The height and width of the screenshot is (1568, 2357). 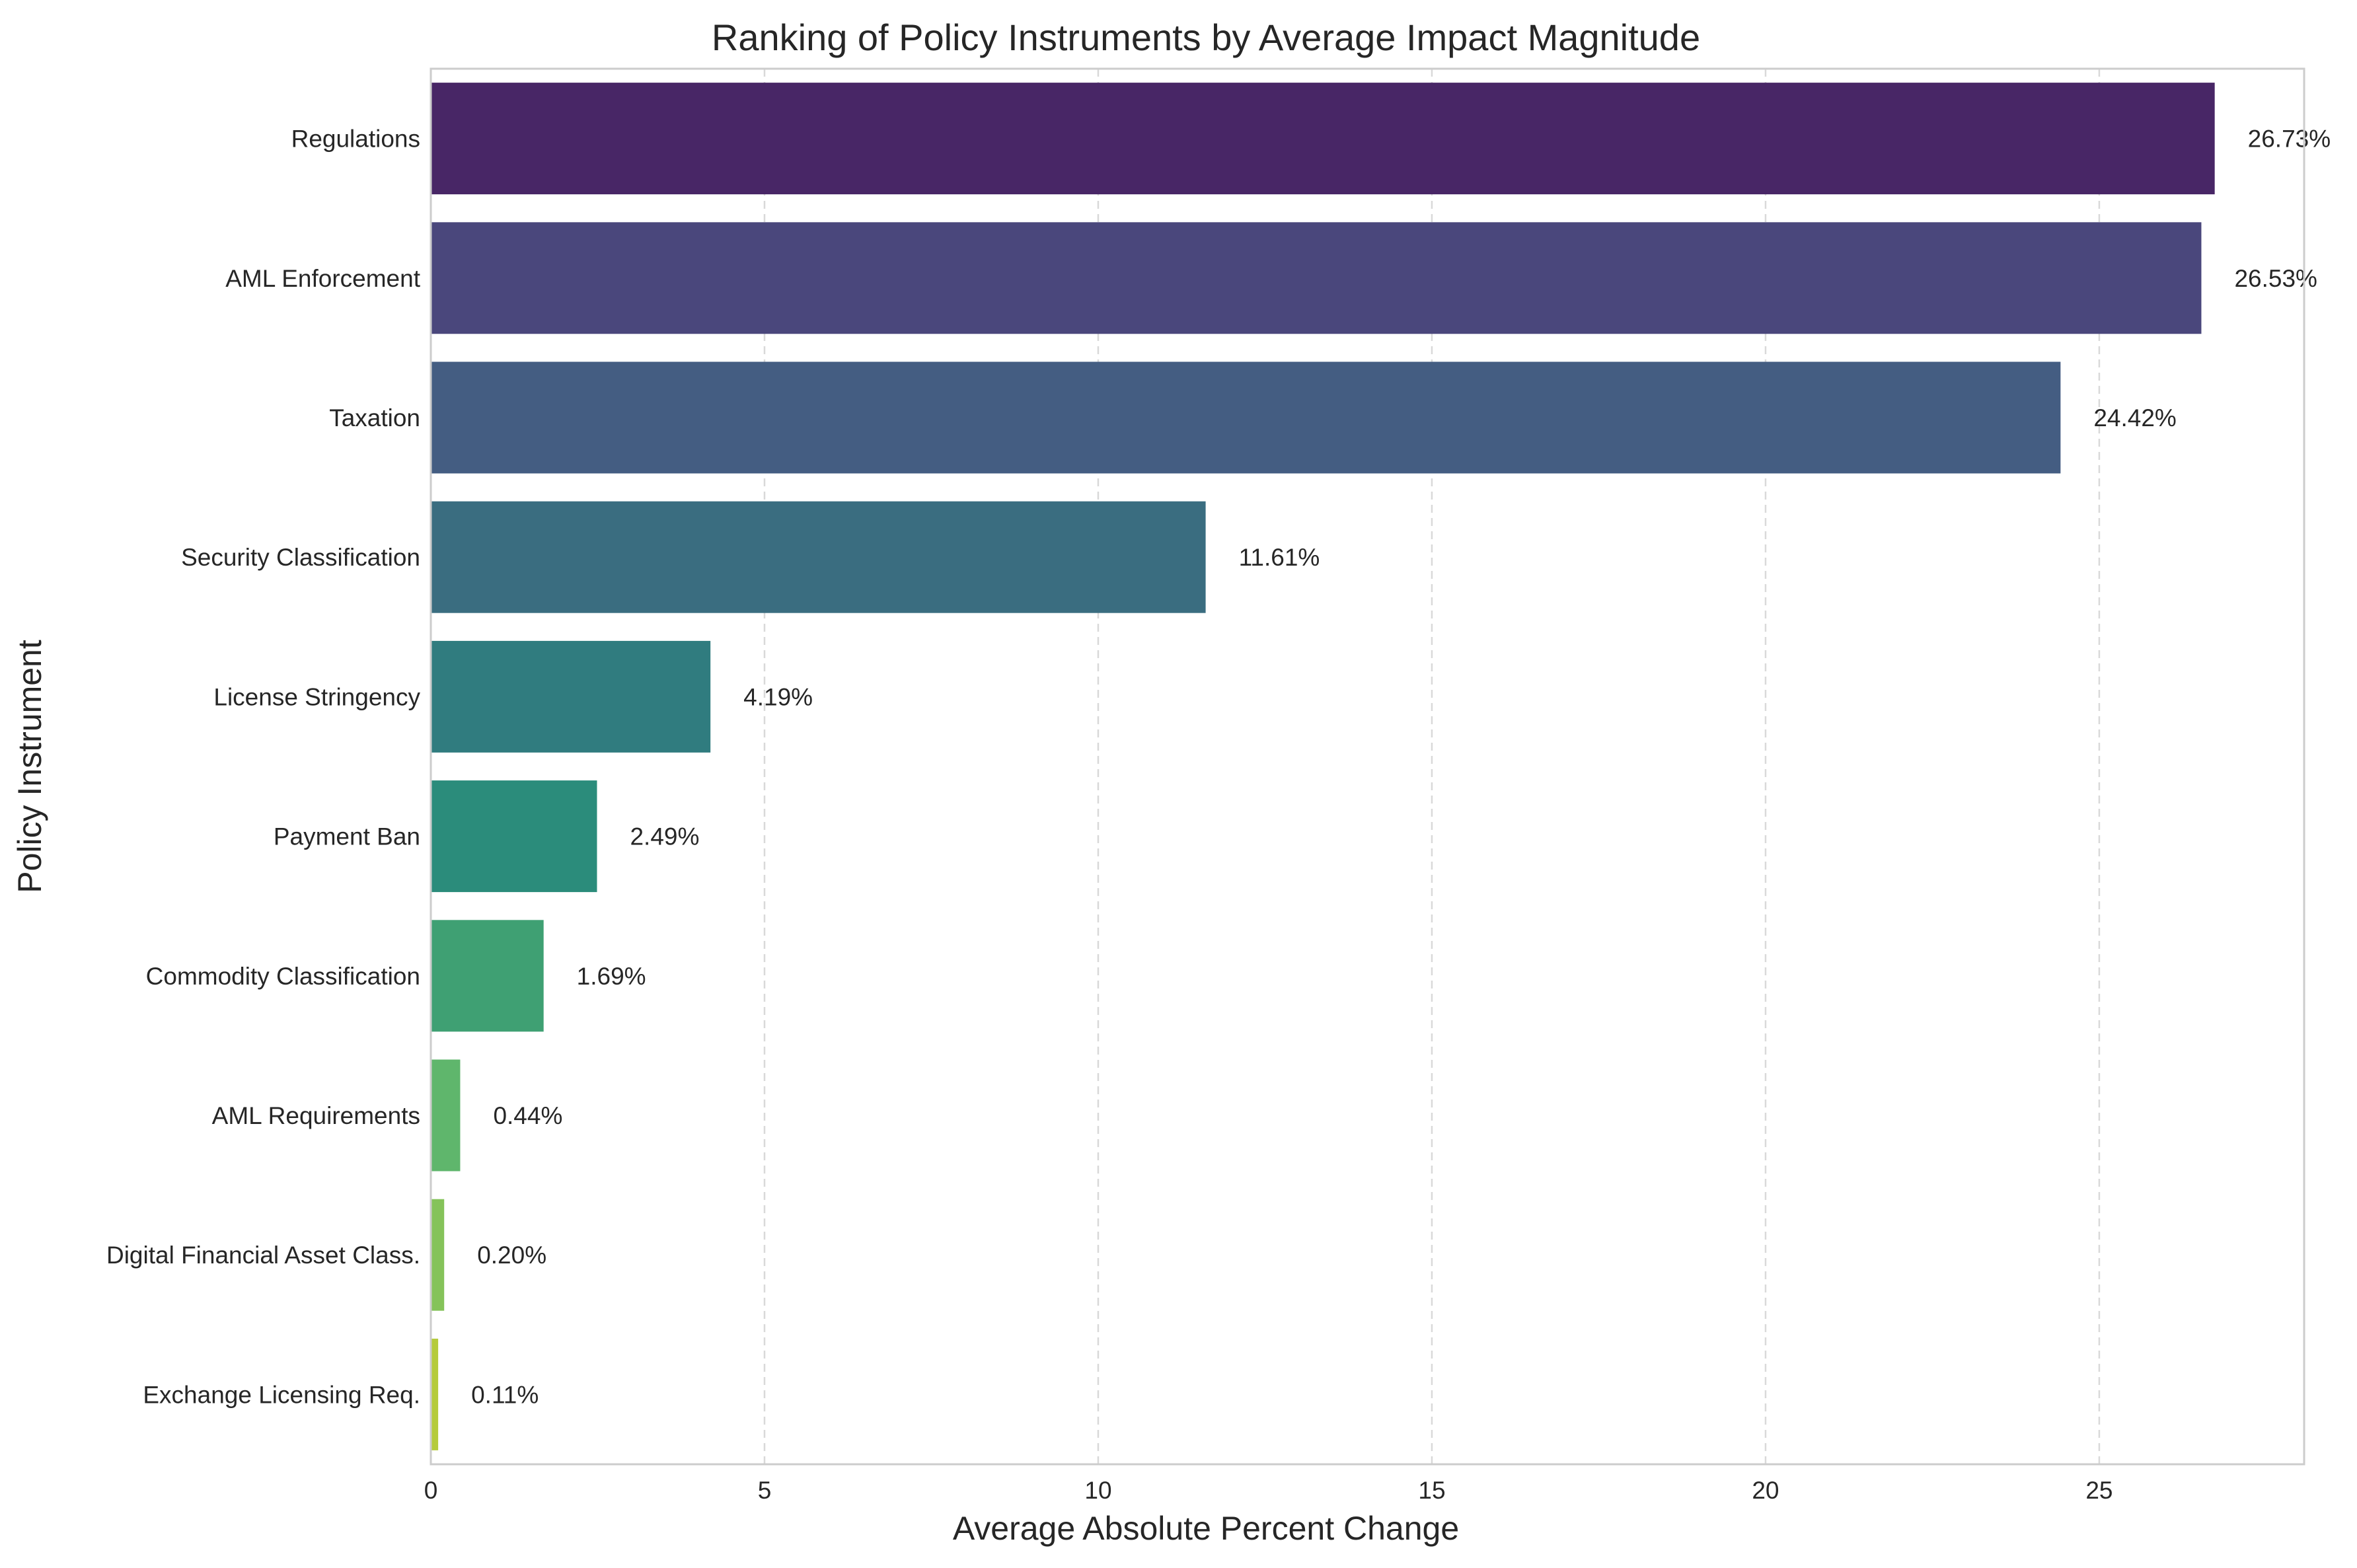 I want to click on bar-value-label: 0.44%, so click(x=527, y=1115).